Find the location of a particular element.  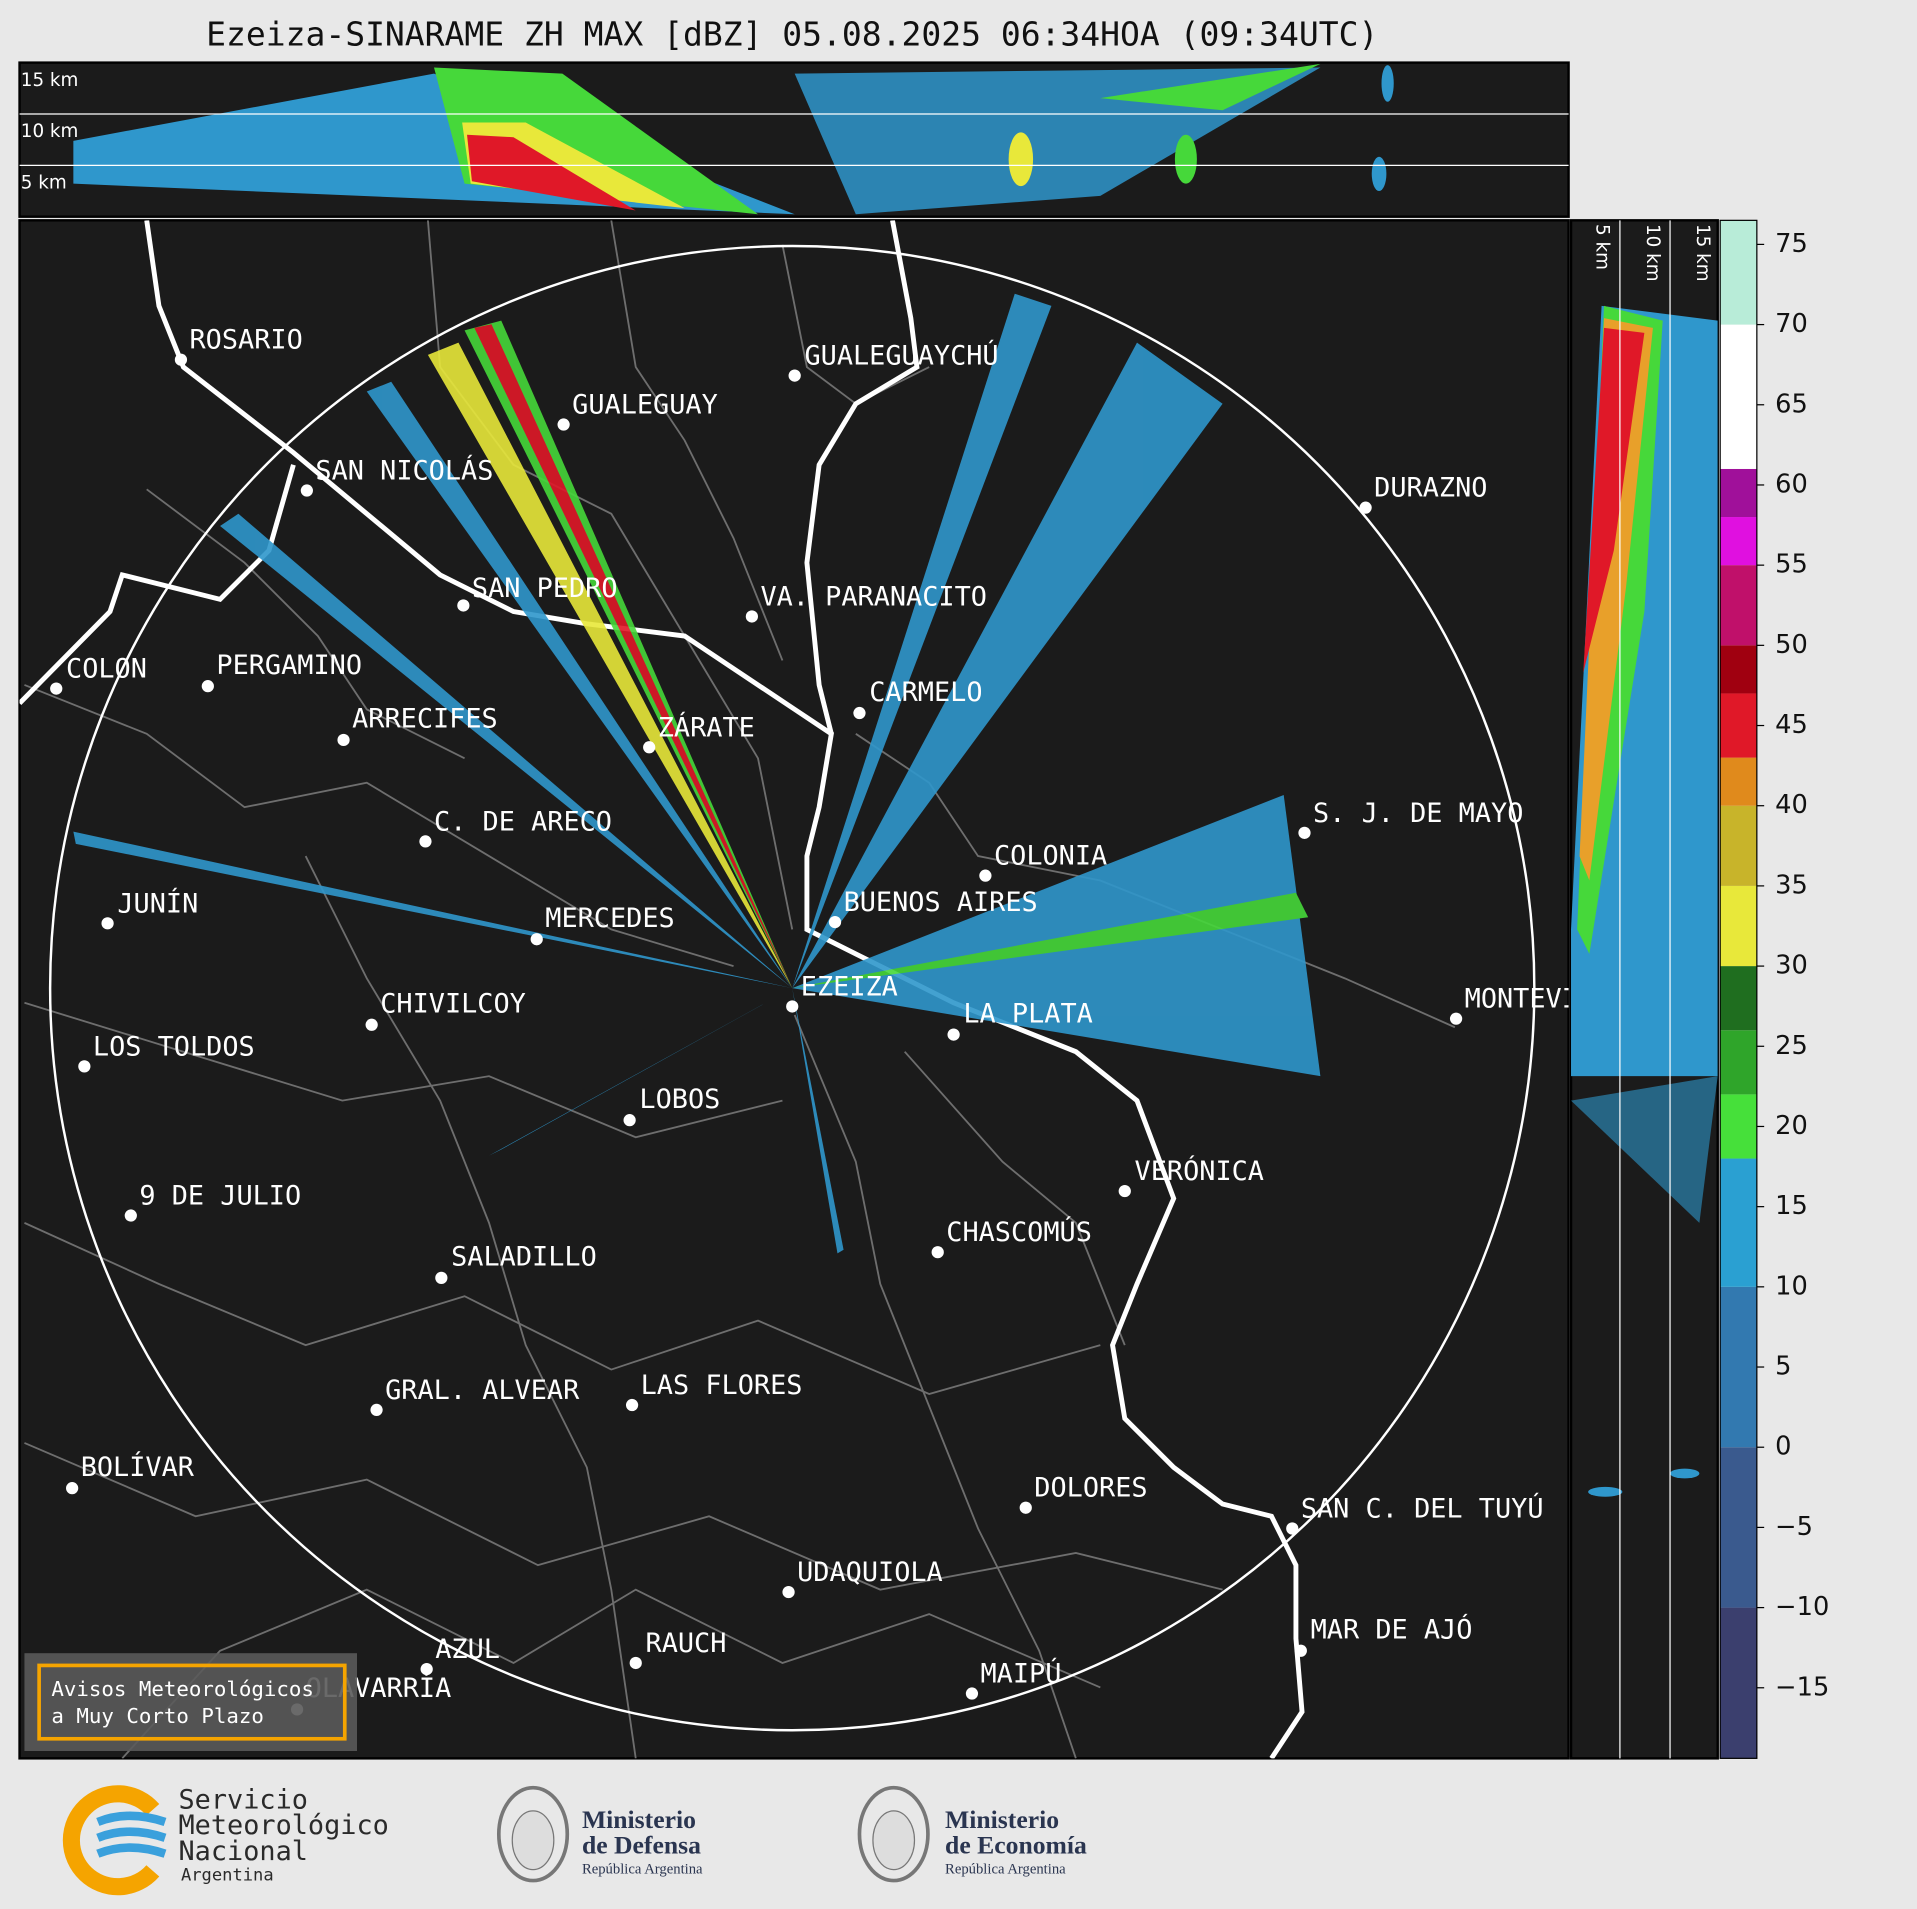

colorbar-frame is located at coordinates (1738, 989).